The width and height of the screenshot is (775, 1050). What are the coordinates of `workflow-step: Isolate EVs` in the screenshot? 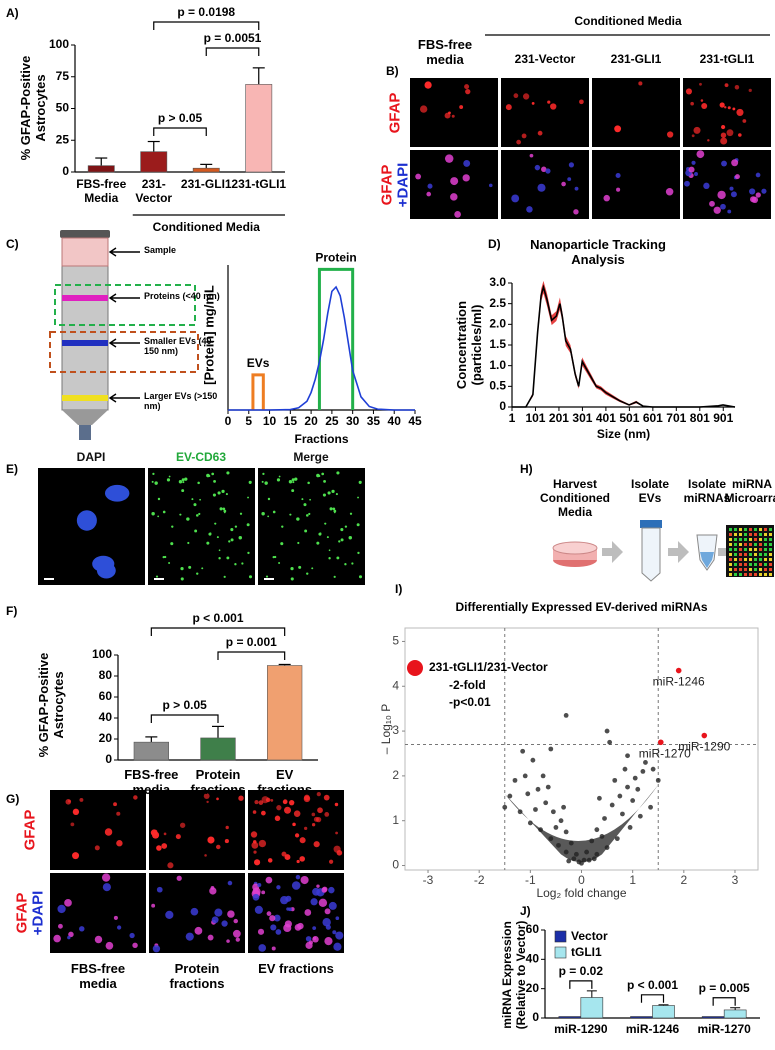 It's located at (649, 491).